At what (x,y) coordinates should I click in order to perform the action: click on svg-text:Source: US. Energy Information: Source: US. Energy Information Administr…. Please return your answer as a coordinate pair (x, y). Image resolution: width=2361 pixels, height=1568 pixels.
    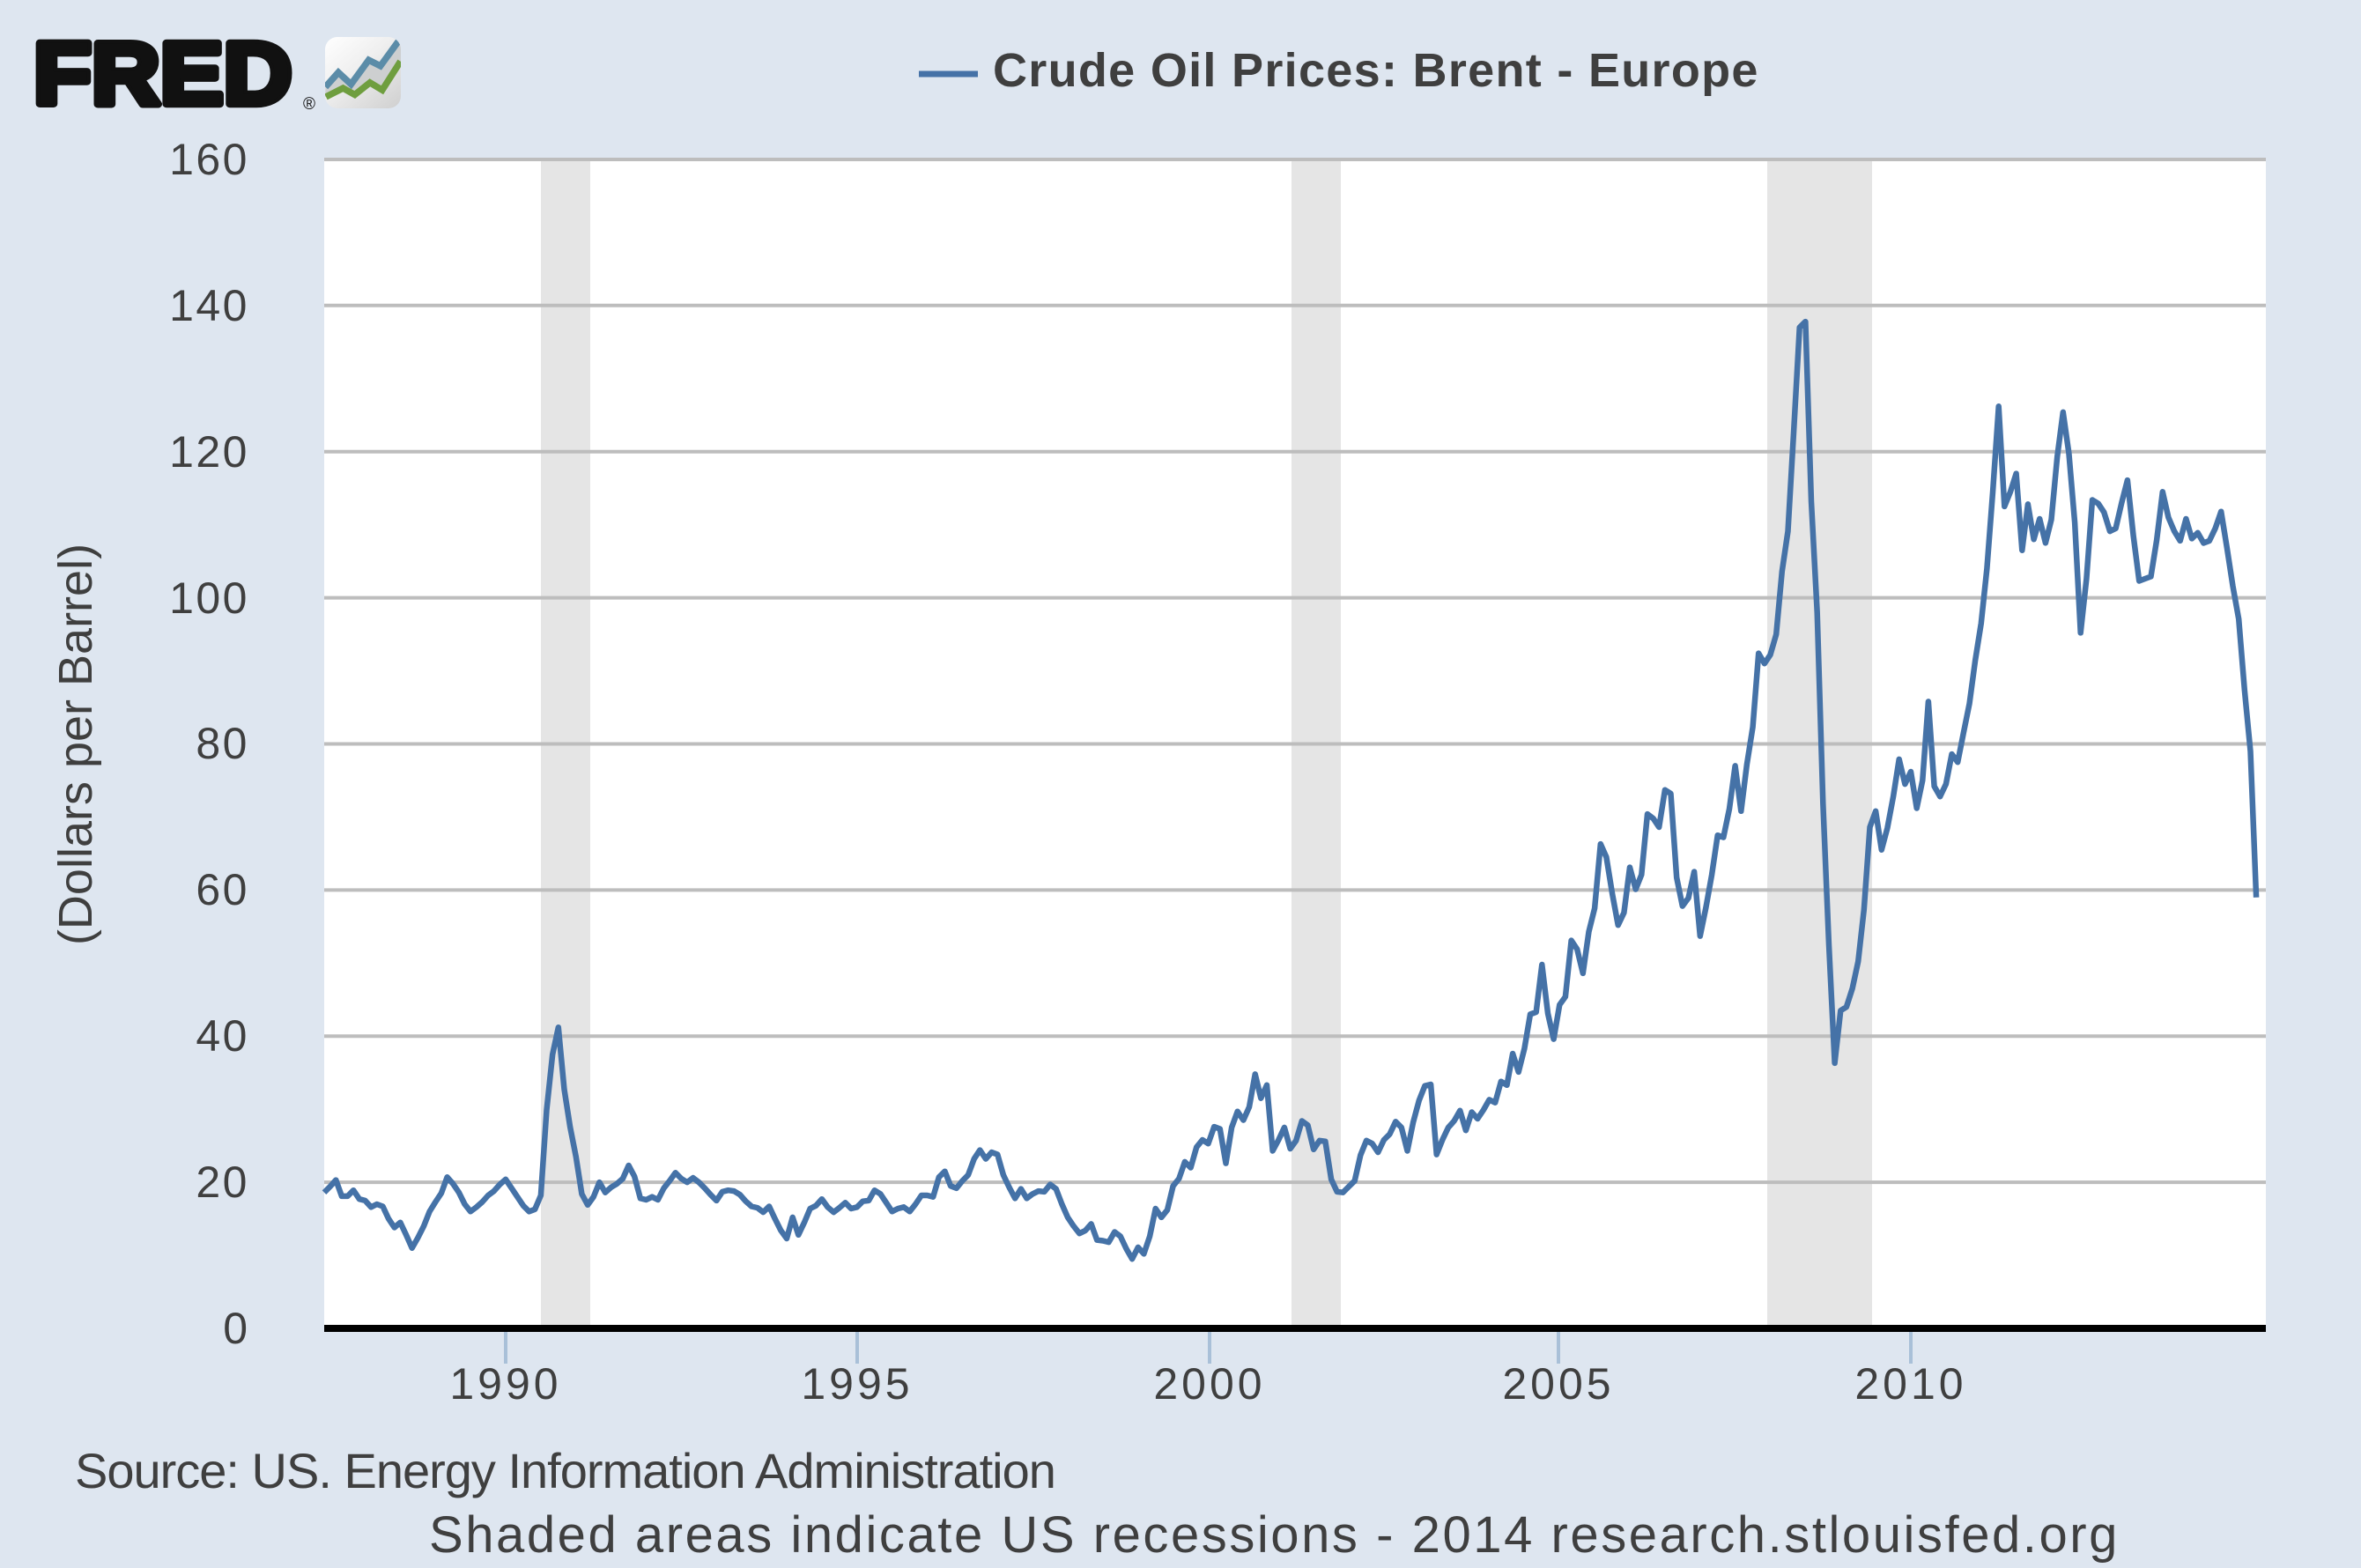
    Looking at the image, I should click on (565, 1470).